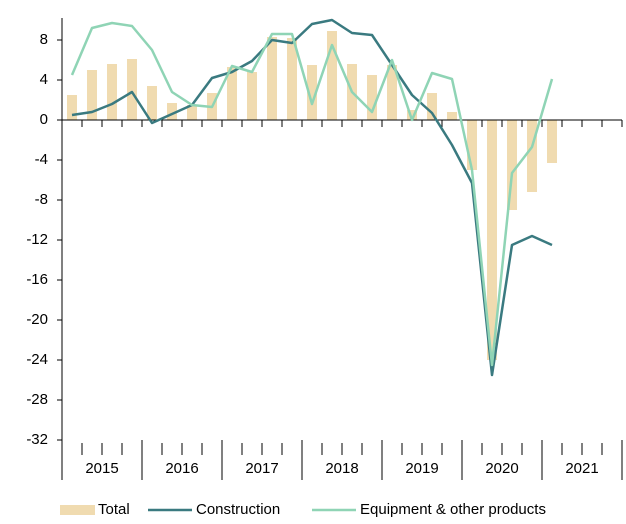  I want to click on y-tick-label: -32, so click(37, 439).